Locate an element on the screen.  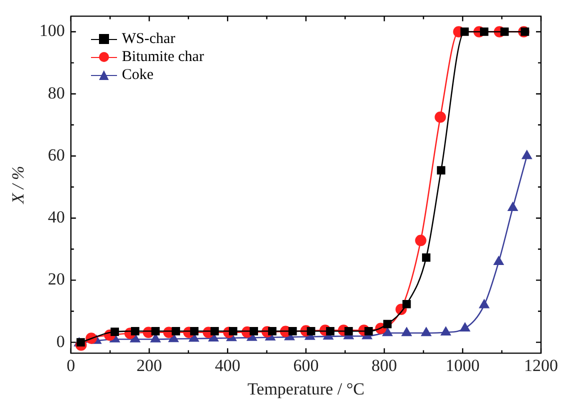
x-tick-label: 600 is located at coordinates (306, 365).